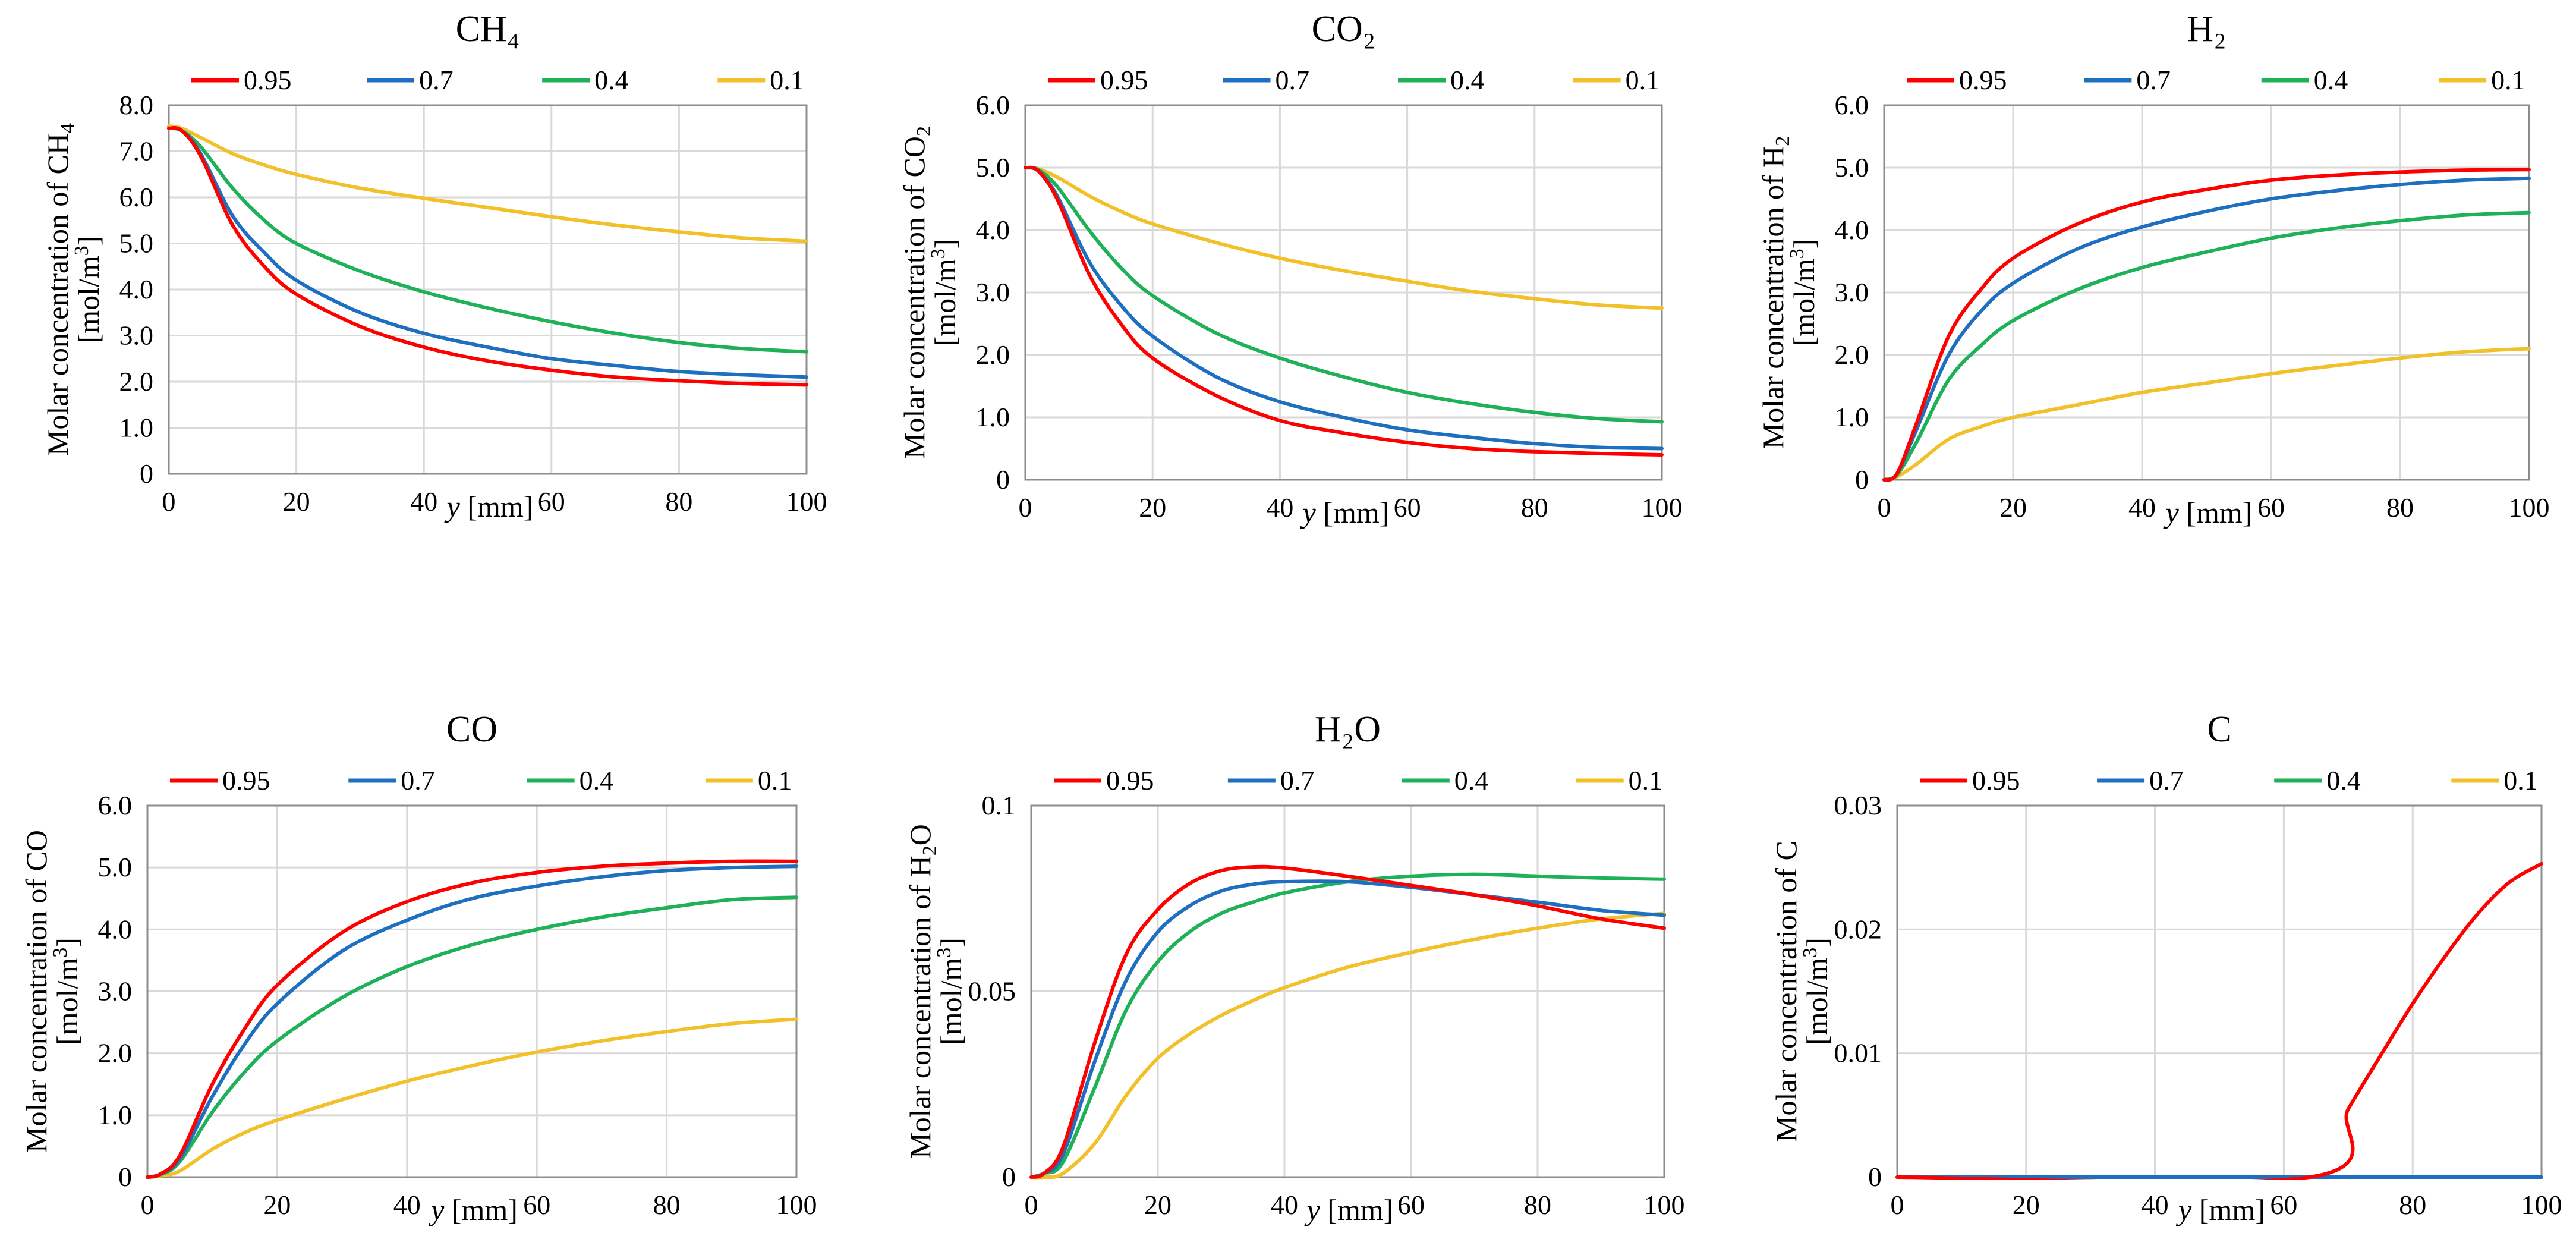 The image size is (2576, 1258). Describe the element at coordinates (488, 29) in the screenshot. I see `chart-title: CH₄` at that location.